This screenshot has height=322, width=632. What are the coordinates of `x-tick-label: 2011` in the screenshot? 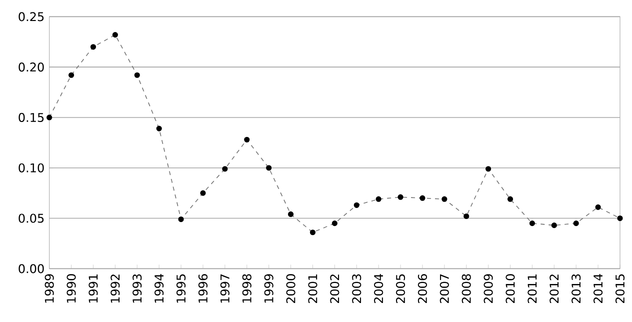 It's located at (532, 289).